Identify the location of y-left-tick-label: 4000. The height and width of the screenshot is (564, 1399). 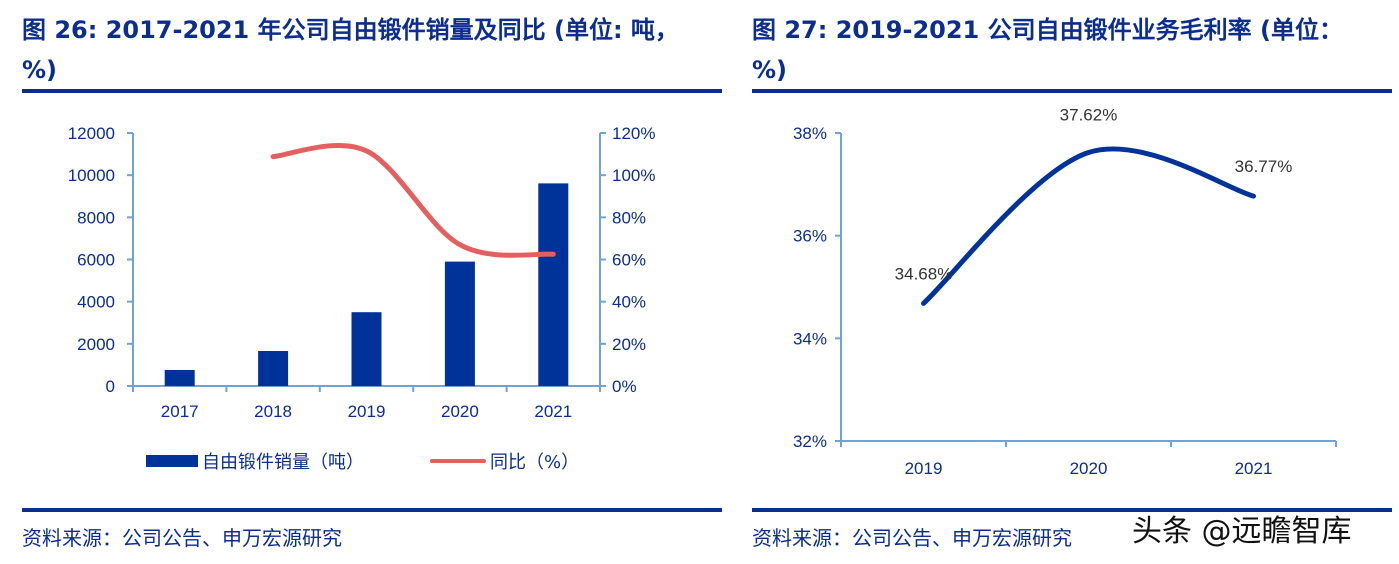
(96, 302).